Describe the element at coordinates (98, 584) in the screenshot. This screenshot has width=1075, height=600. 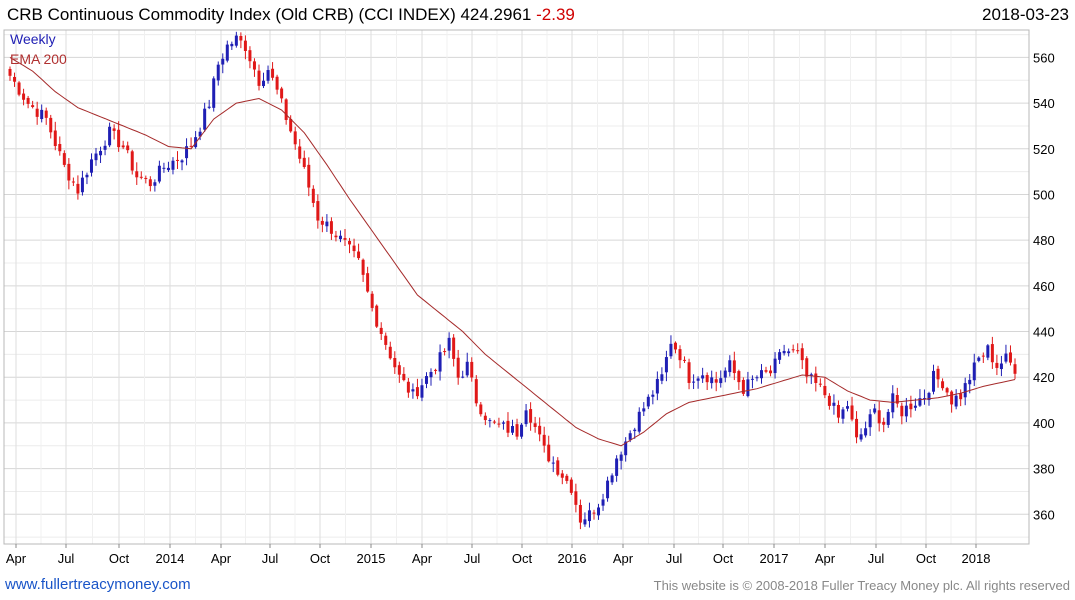
I see `website-link: www.fullertreacymoney.com` at that location.